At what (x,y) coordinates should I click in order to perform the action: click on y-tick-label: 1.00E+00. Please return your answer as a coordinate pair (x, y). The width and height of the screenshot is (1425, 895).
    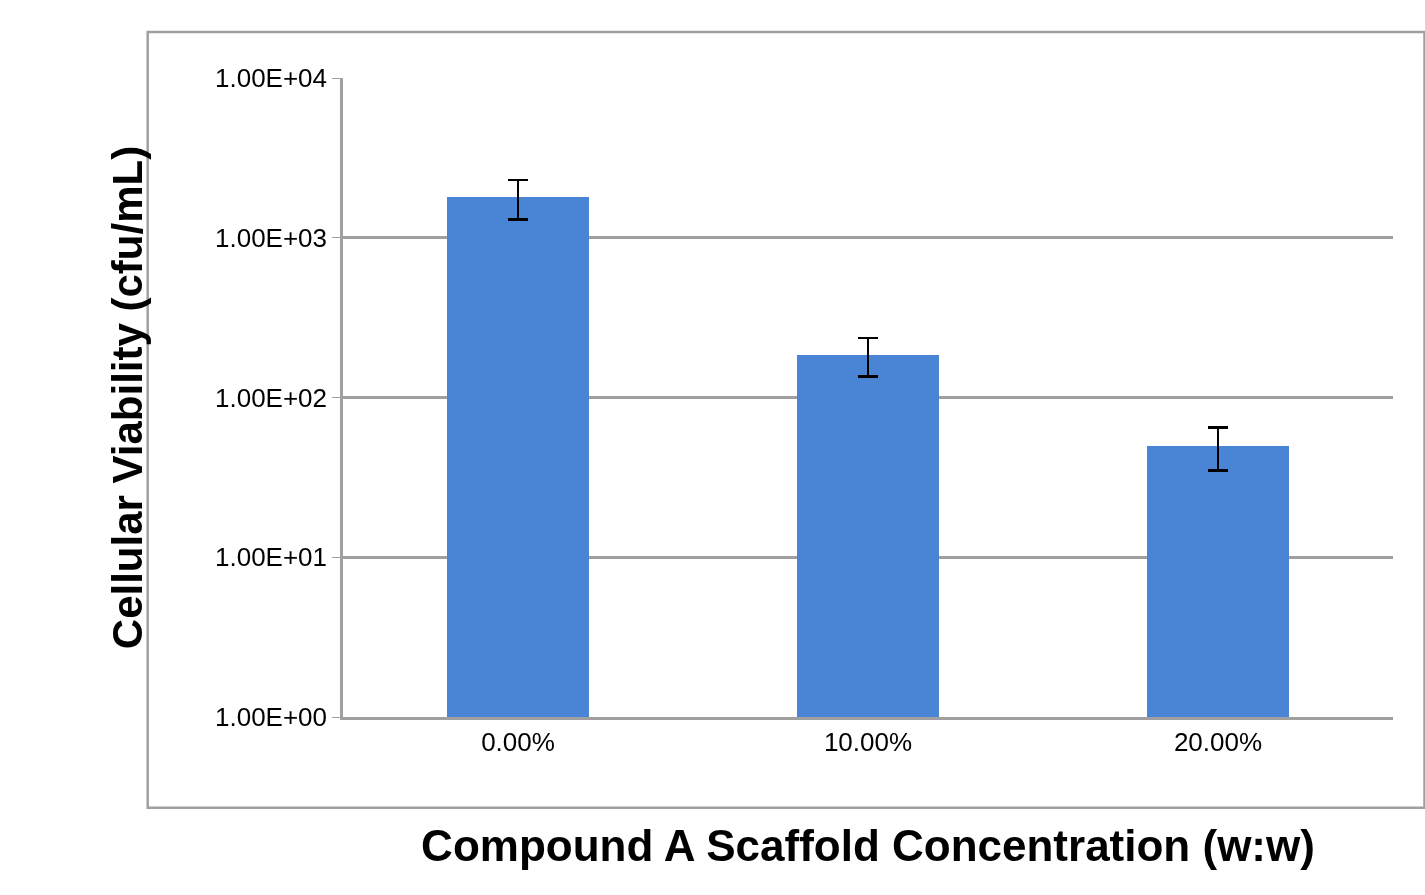
    Looking at the image, I should click on (271, 717).